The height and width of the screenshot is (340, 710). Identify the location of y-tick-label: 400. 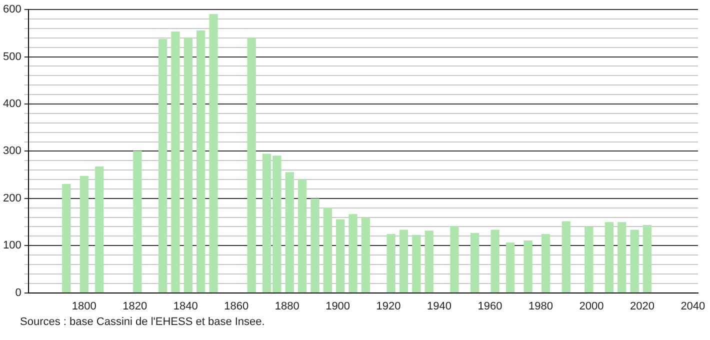
(12, 104).